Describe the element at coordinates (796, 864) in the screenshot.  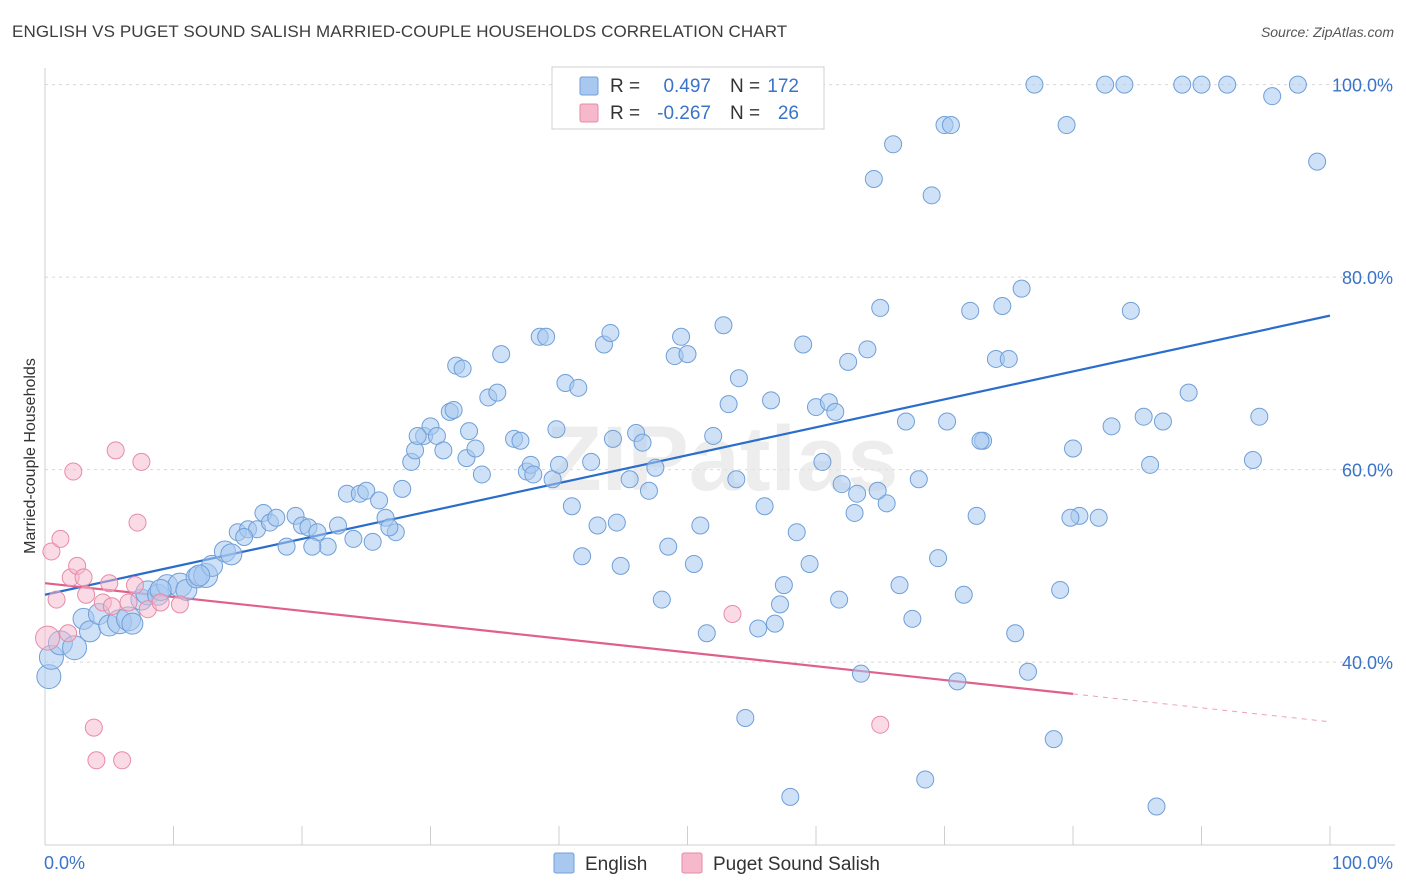
I see `legend-label-salish: Puget Sound Salish` at that location.